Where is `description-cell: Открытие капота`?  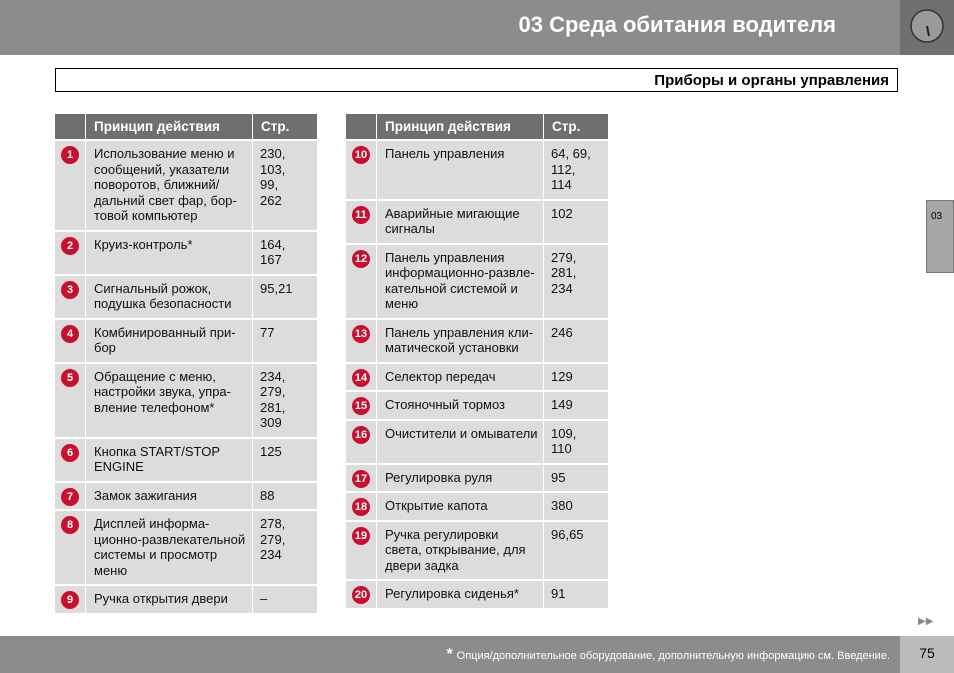 description-cell: Открытие капота is located at coordinates (459, 506).